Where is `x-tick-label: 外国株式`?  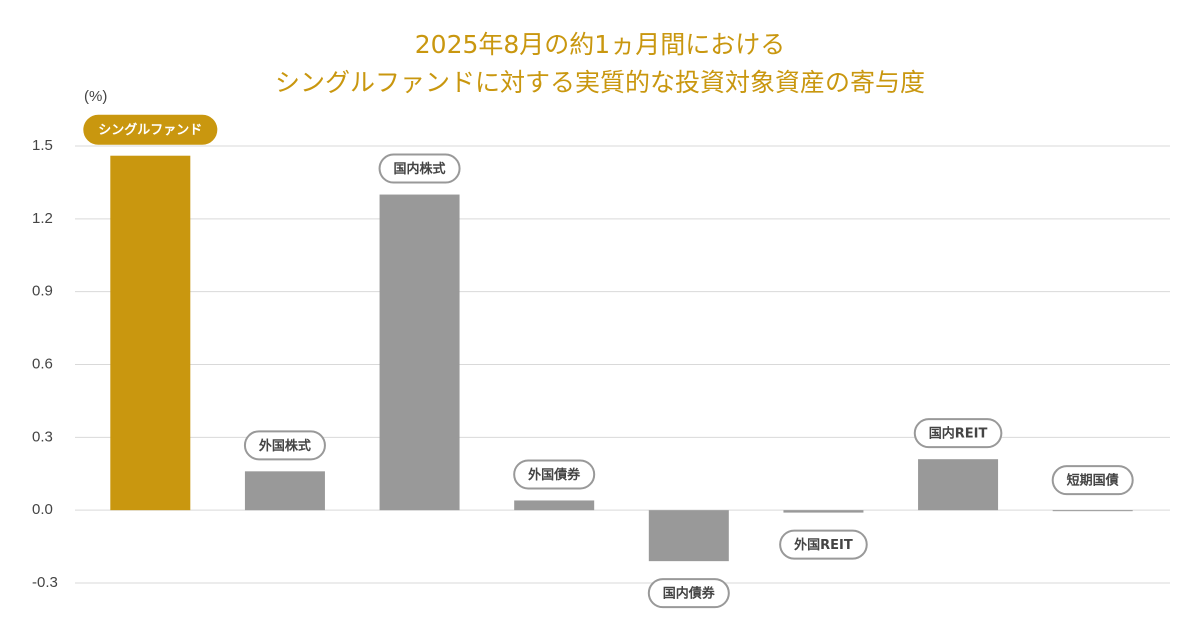
x-tick-label: 外国株式 is located at coordinates (284, 446).